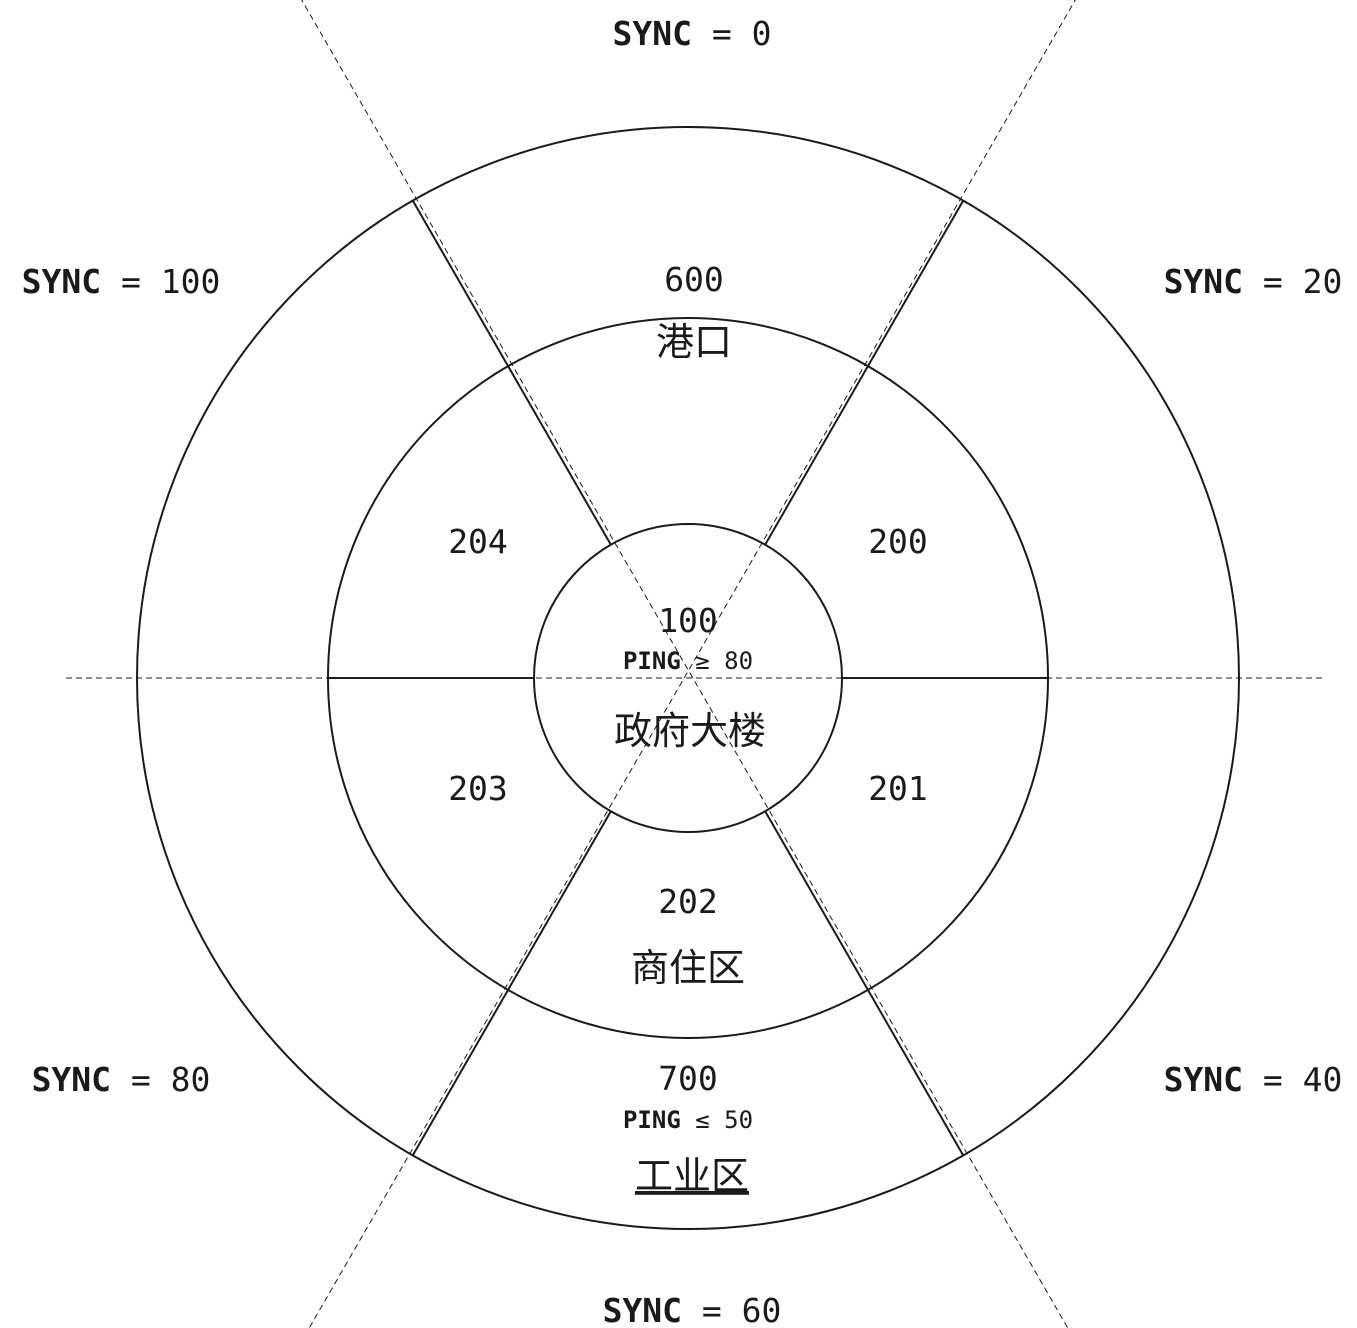  I want to click on inner-divider-upper-right, so click(816, 455).